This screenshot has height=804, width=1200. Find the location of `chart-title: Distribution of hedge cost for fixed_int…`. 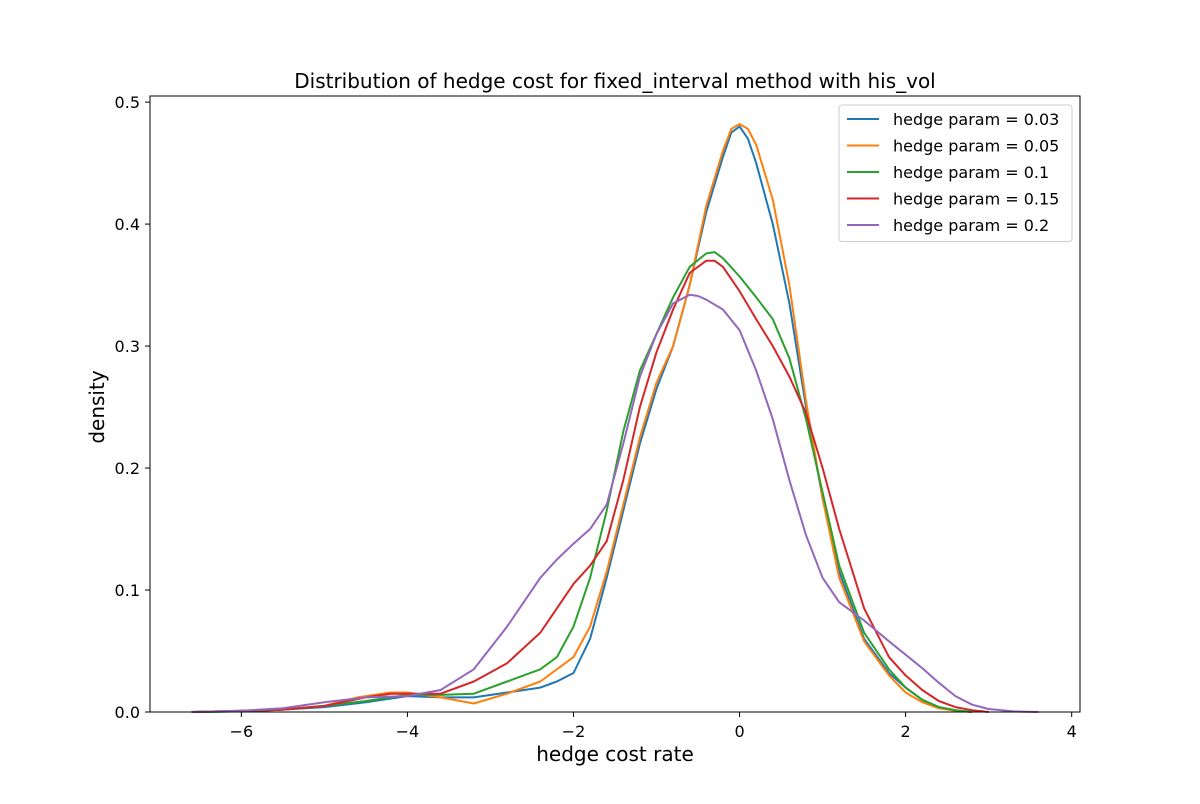

chart-title: Distribution of hedge cost for fixed_int… is located at coordinates (615, 81).